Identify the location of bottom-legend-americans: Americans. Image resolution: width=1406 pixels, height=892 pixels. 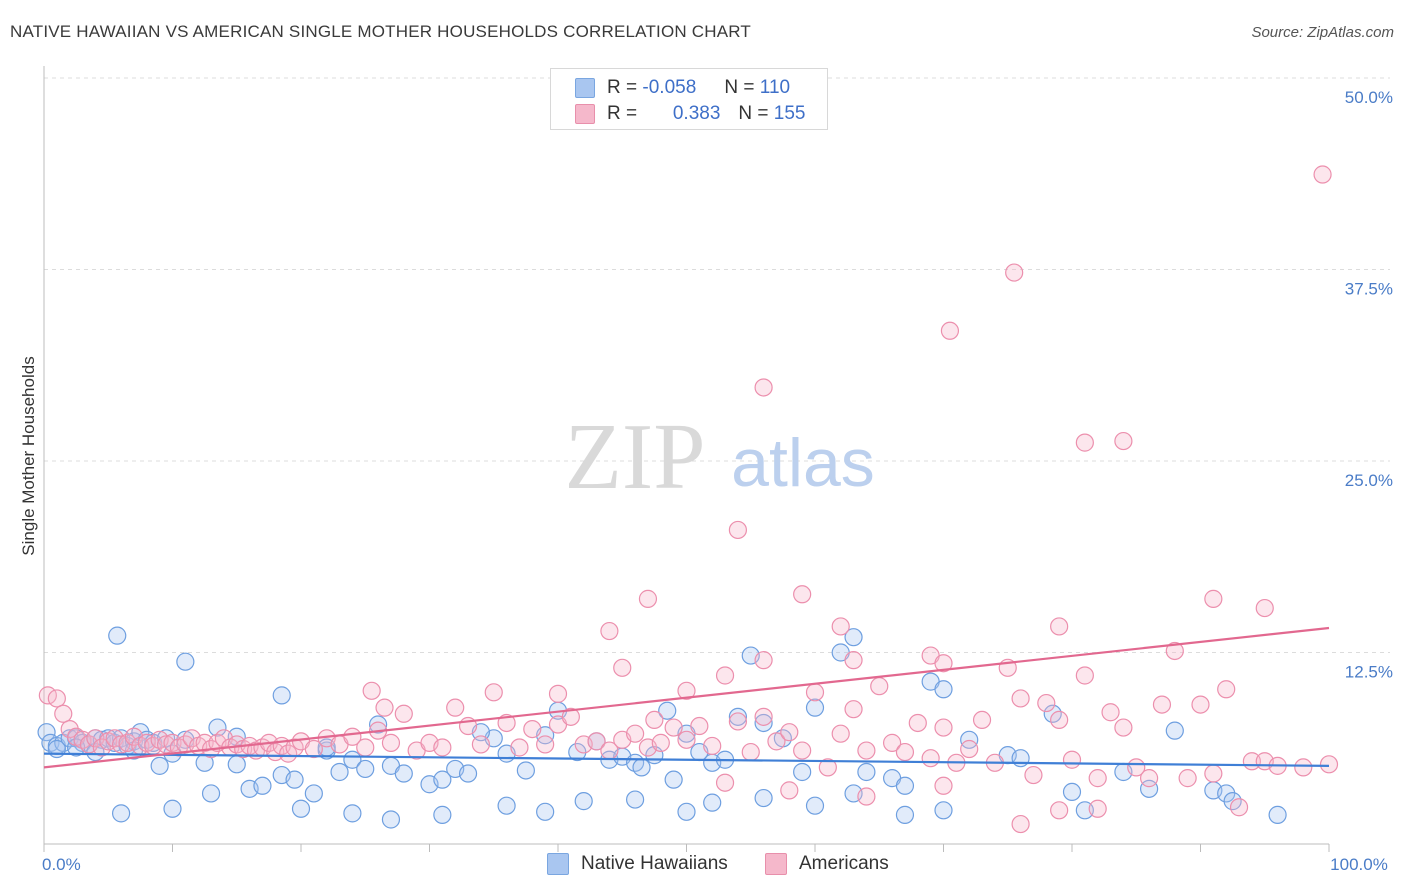
(827, 864).